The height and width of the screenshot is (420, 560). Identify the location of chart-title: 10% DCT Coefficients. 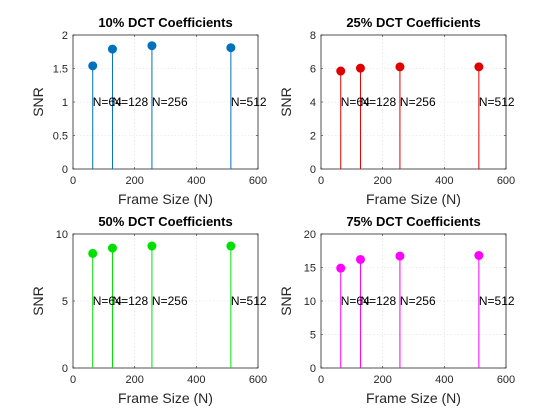
(165, 22).